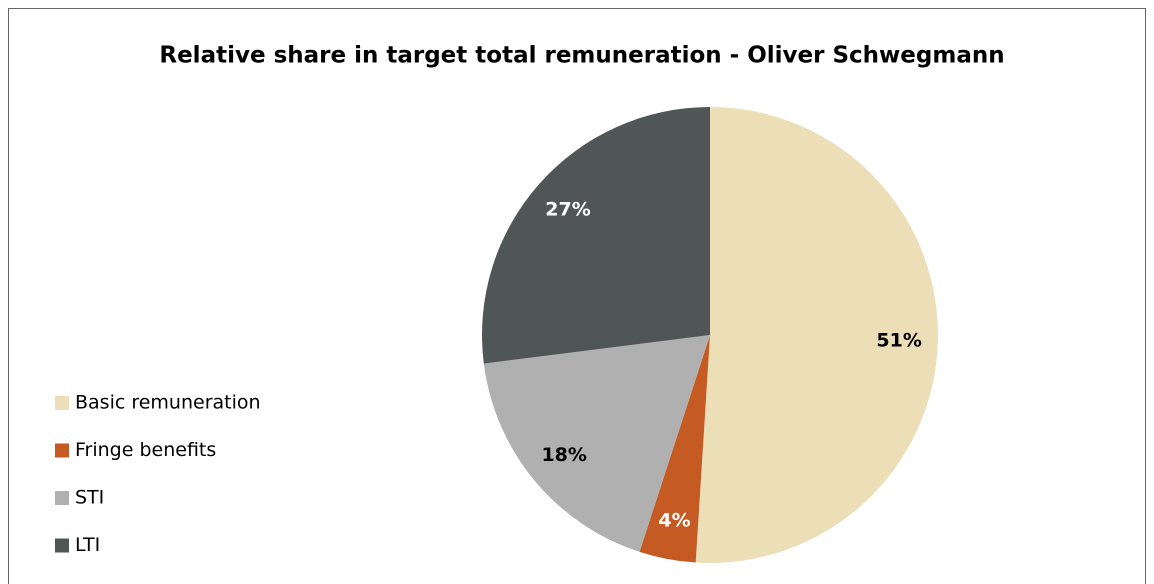 The image size is (1154, 584). I want to click on value-label: 18%, so click(563, 455).